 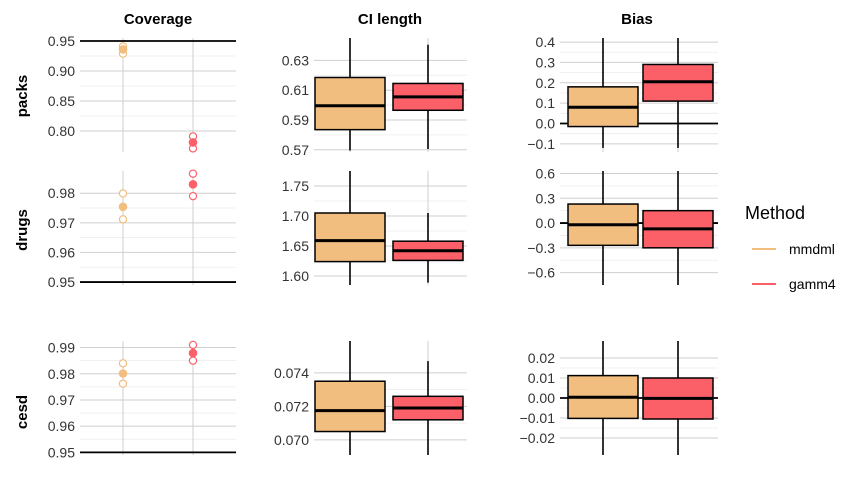 I want to click on legend-item-mmdml: mmdml, so click(x=793, y=249).